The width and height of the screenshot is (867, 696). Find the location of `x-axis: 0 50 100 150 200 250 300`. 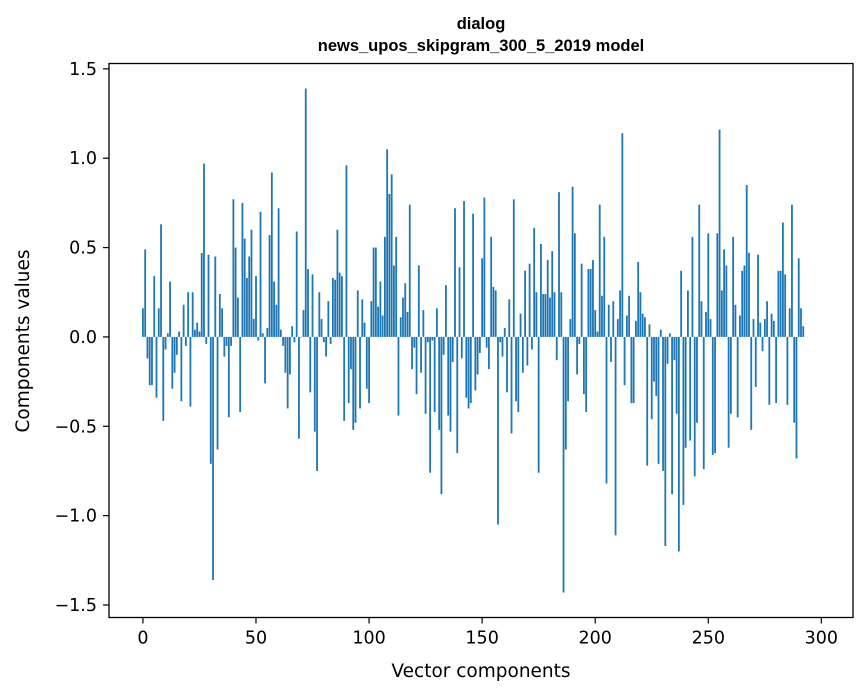

x-axis: 0 50 100 150 200 250 300 is located at coordinates (487, 633).